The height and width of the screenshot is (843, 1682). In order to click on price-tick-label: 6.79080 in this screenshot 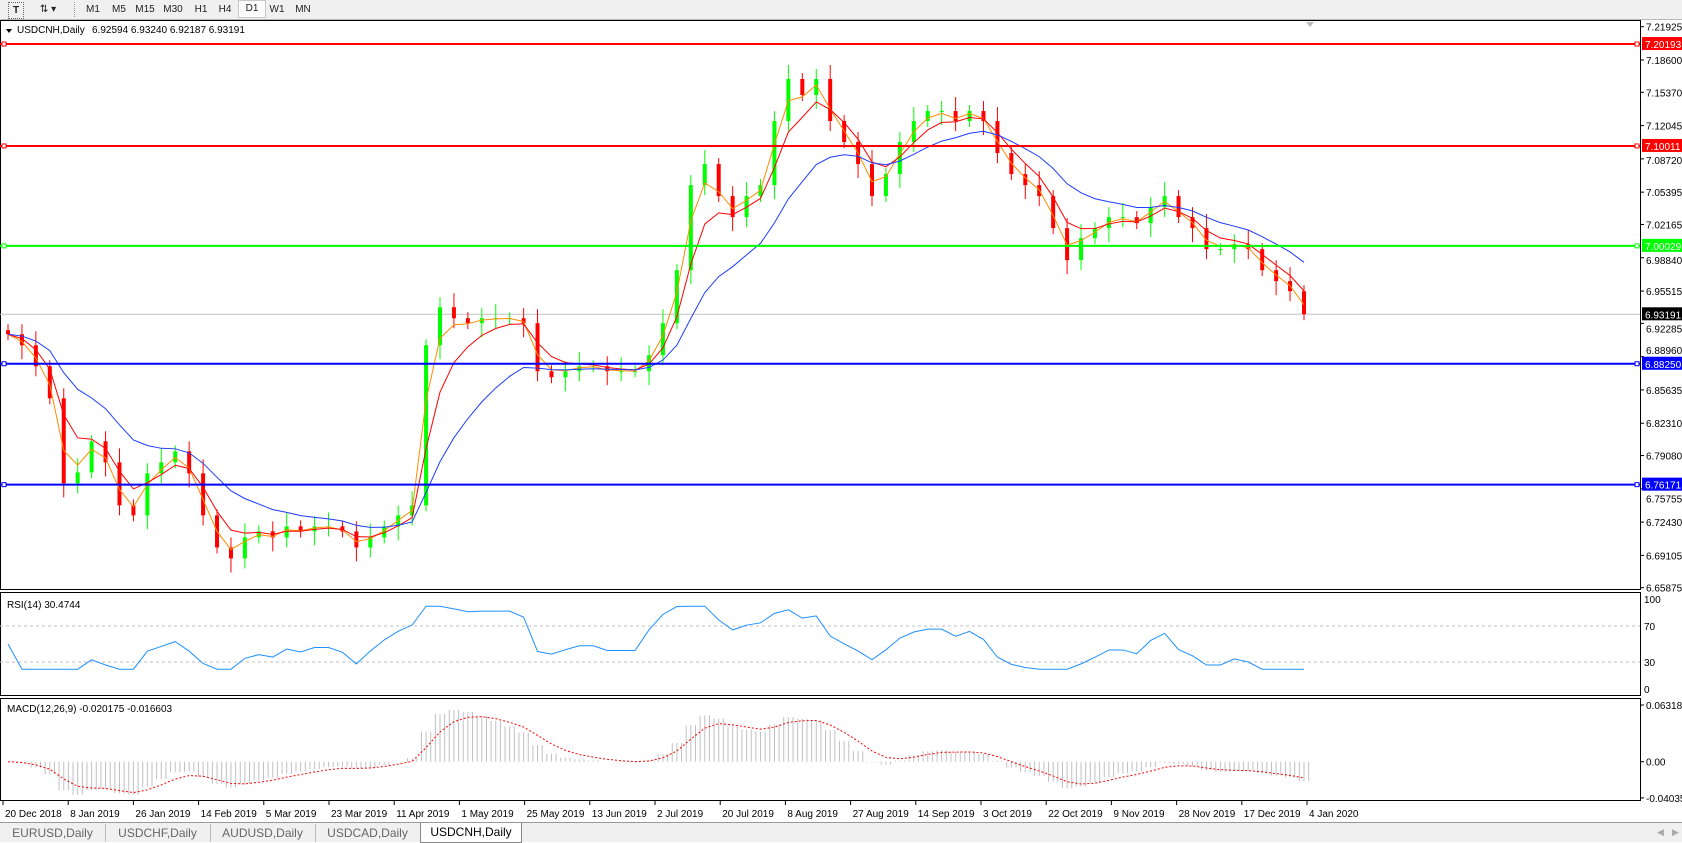, I will do `click(1664, 457)`.